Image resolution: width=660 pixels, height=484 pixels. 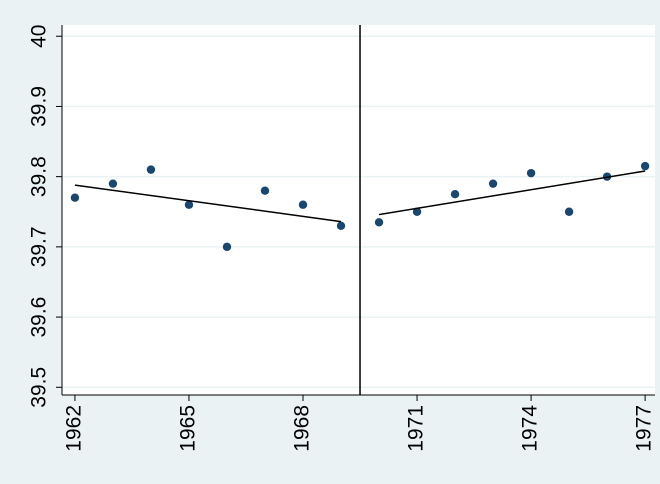 I want to click on x-tick-label: 1962, so click(x=73, y=428).